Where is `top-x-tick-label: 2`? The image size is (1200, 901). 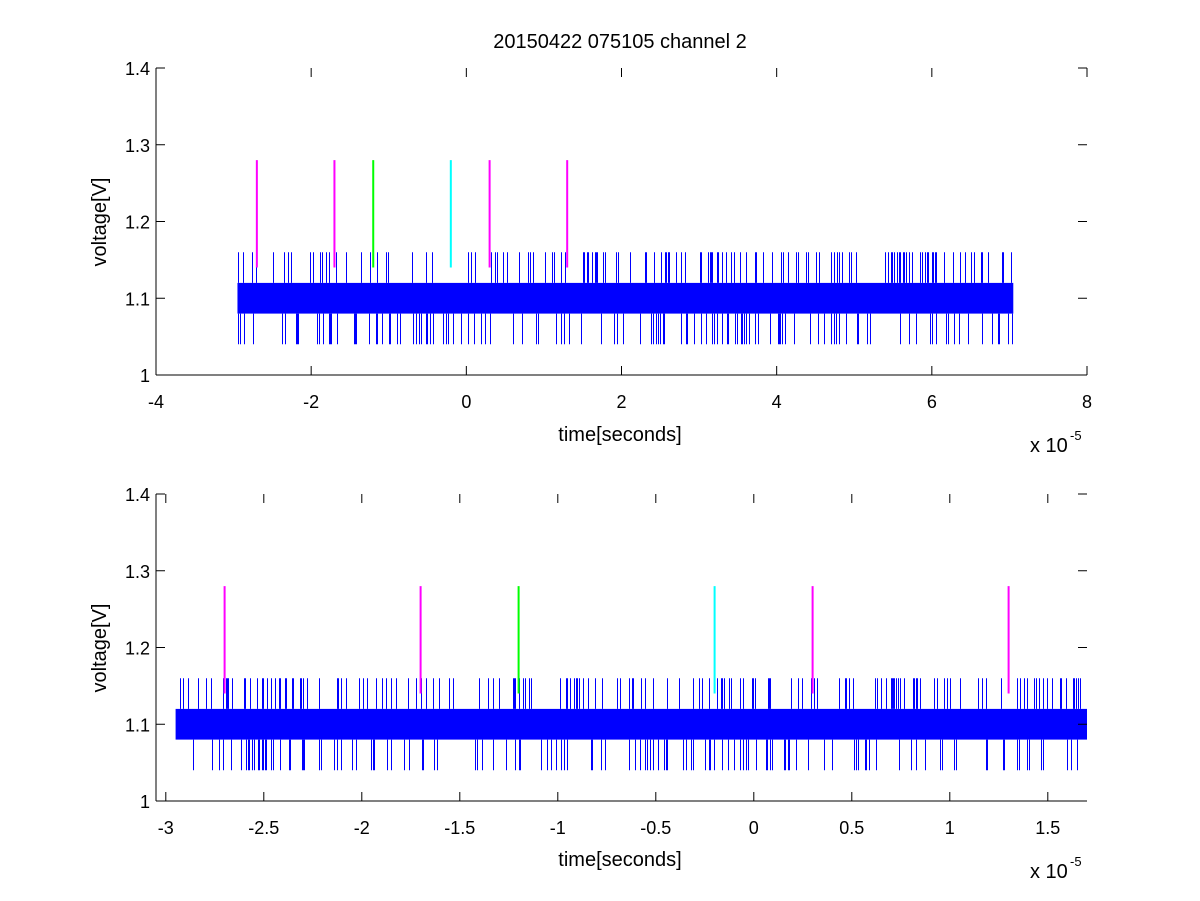 top-x-tick-label: 2 is located at coordinates (621, 402).